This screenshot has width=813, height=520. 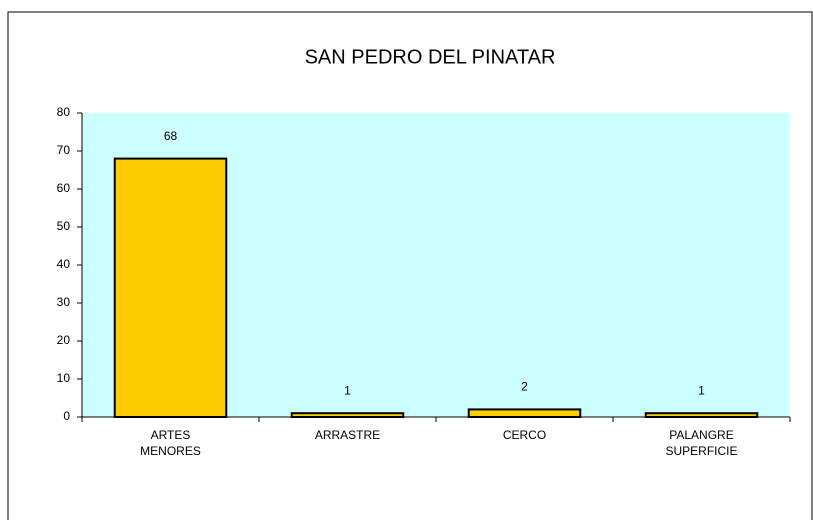 I want to click on y-tick-label: 30, so click(x=64, y=302).